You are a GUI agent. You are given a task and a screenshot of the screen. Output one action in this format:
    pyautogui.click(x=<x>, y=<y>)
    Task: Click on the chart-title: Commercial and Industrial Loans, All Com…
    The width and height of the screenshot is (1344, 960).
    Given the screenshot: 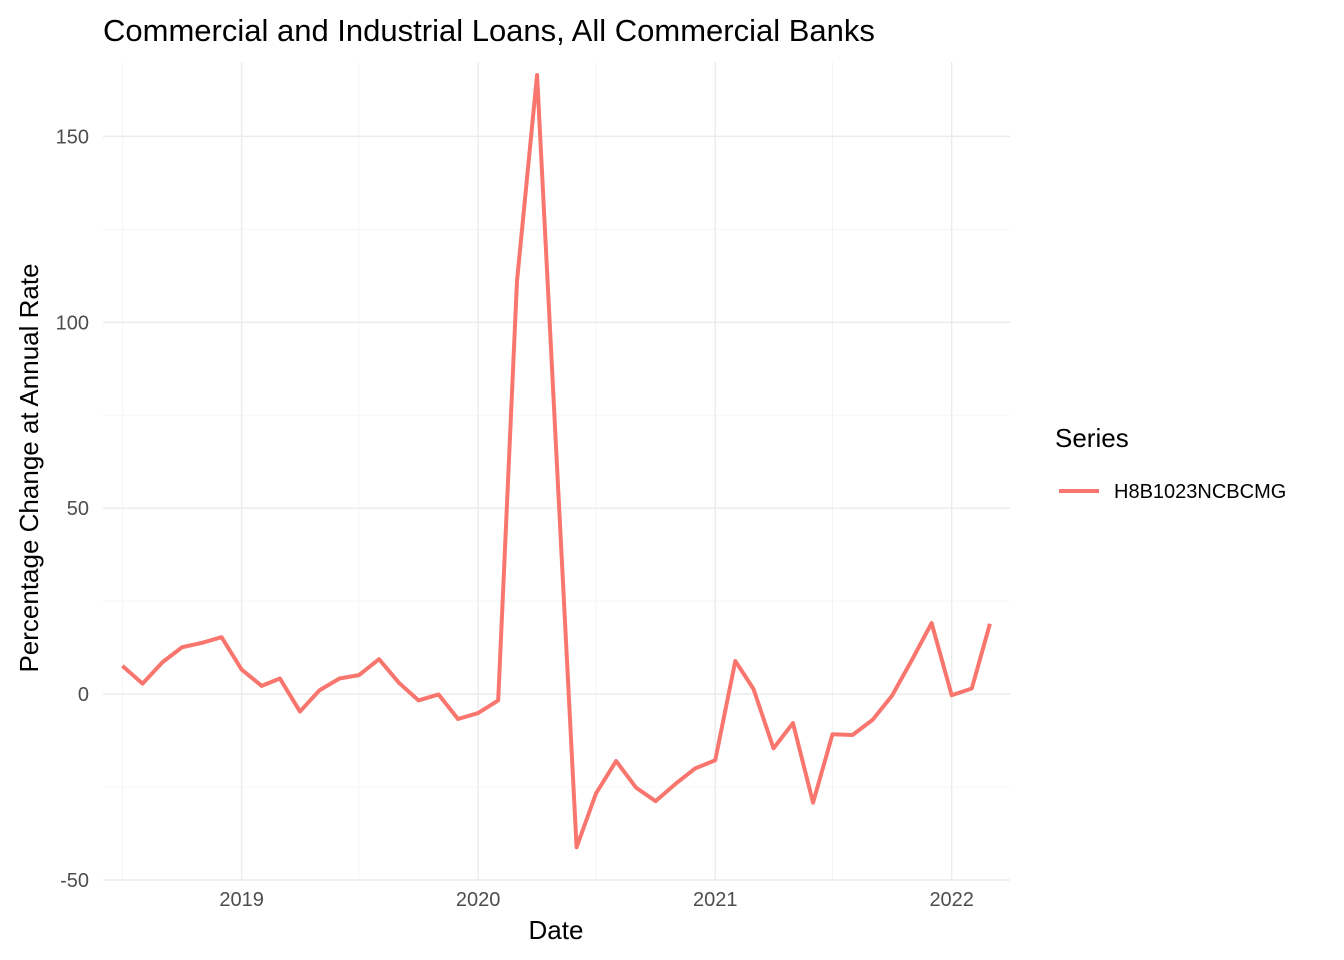 What is the action you would take?
    pyautogui.click(x=489, y=30)
    